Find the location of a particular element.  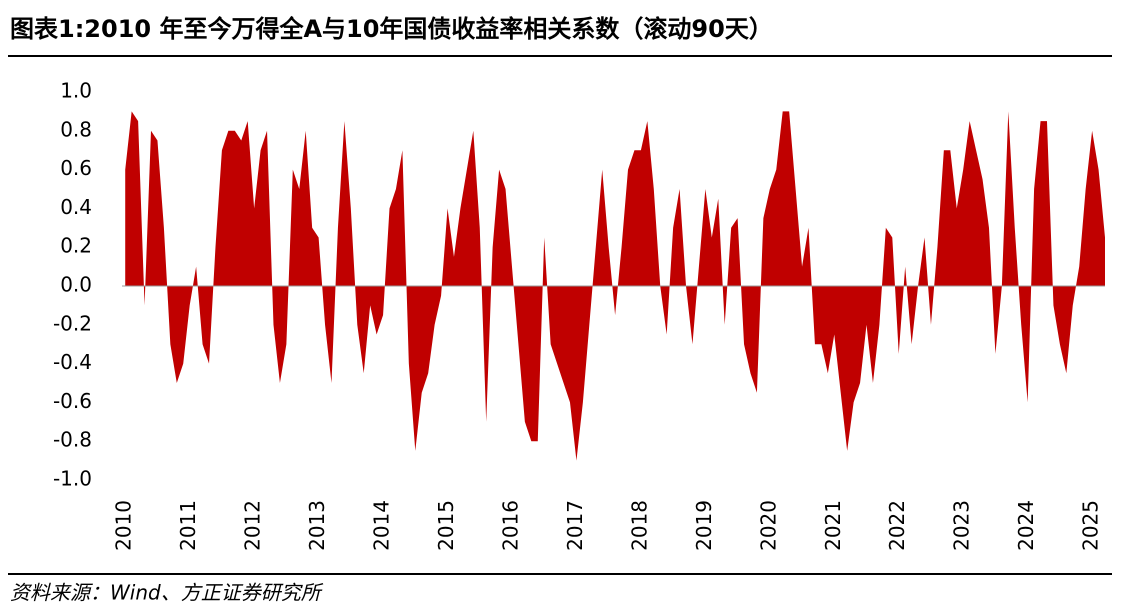

x-tick-label: 2022 is located at coordinates (897, 525).